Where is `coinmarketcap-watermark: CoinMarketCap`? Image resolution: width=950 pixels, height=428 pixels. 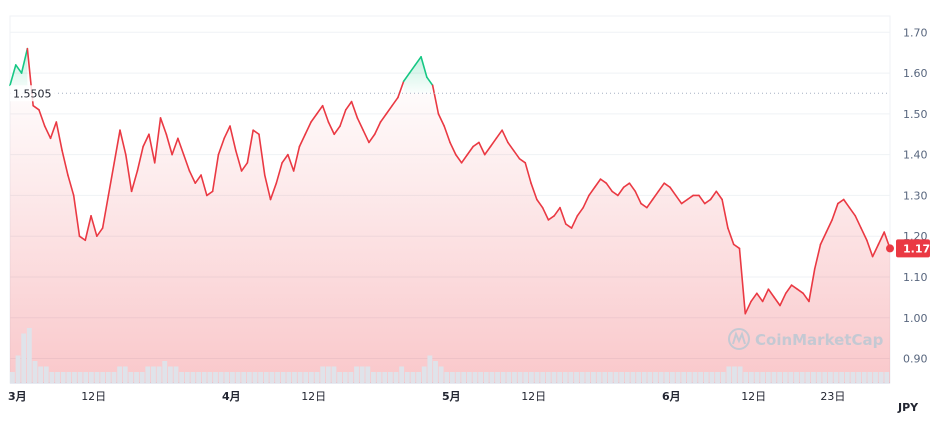
coinmarketcap-watermark: CoinMarketCap is located at coordinates (806, 339).